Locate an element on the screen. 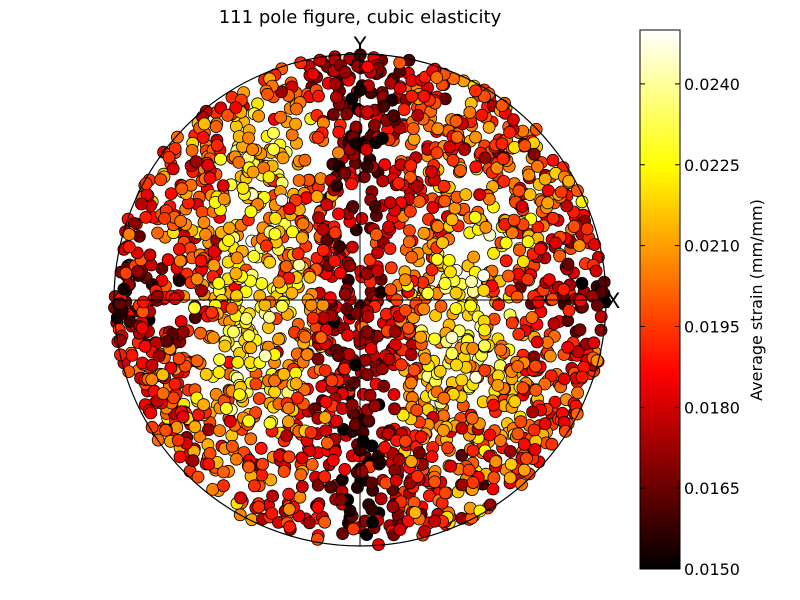 Image resolution: width=800 pixels, height=600 pixels. colorbar-label: Average strain (mm/mm) is located at coordinates (756, 300).